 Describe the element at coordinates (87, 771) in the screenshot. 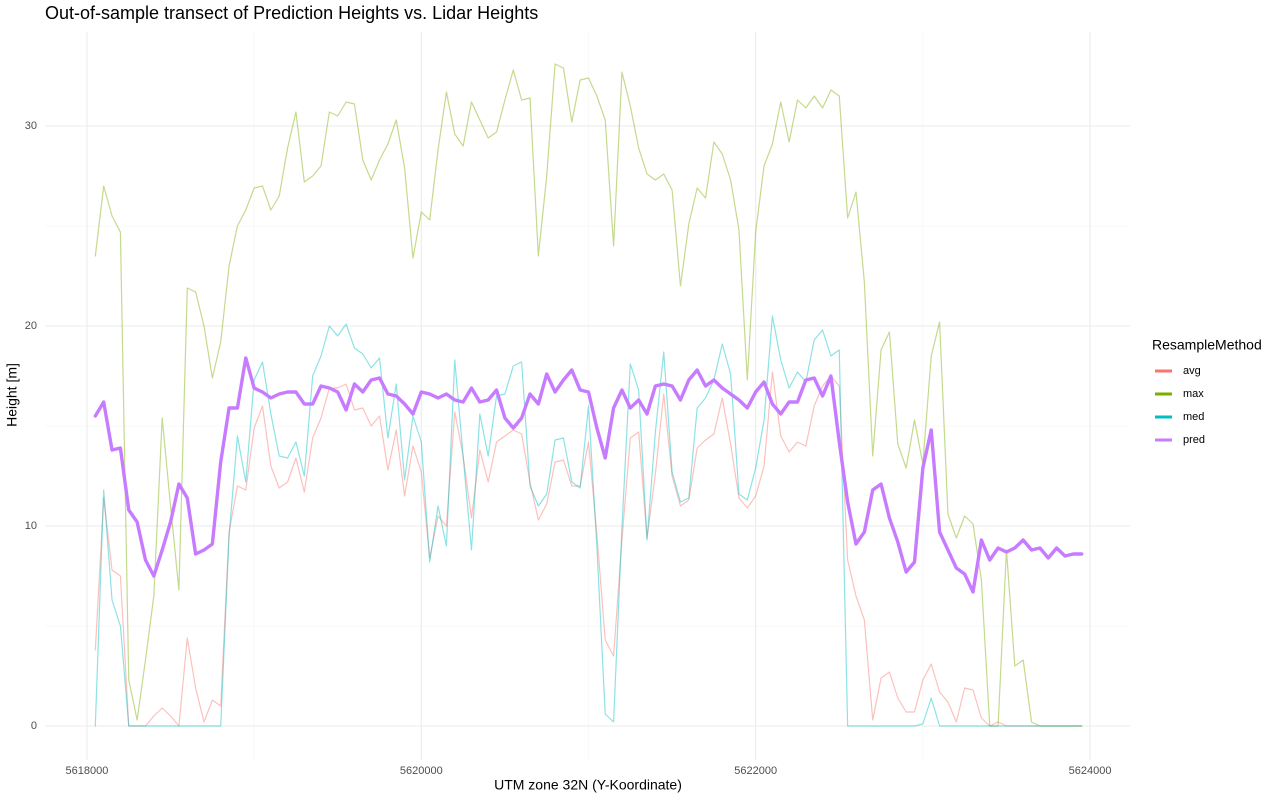

I see `x-tick-label: 5618000` at that location.